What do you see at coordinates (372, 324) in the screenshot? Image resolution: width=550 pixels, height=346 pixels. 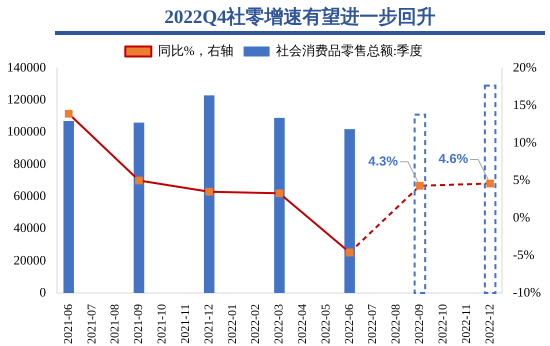 I see `x-tick-label: 2022-07` at bounding box center [372, 324].